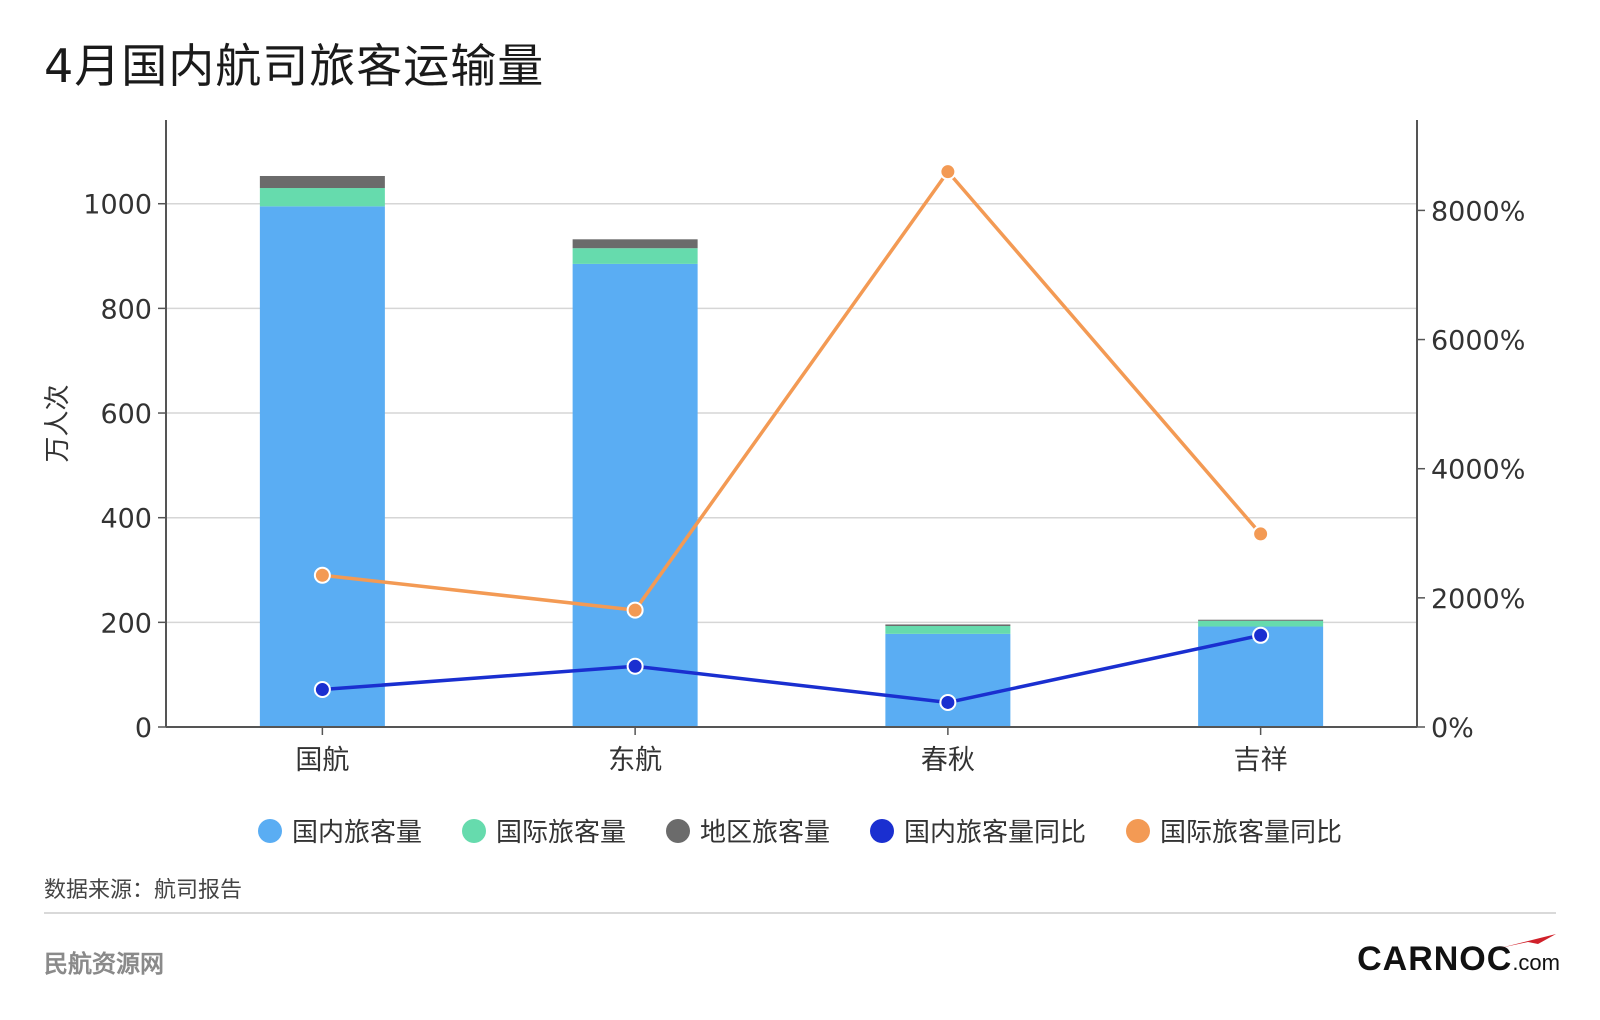 This screenshot has width=1600, height=1020. I want to click on y-tick-label: 1000, so click(117, 205).